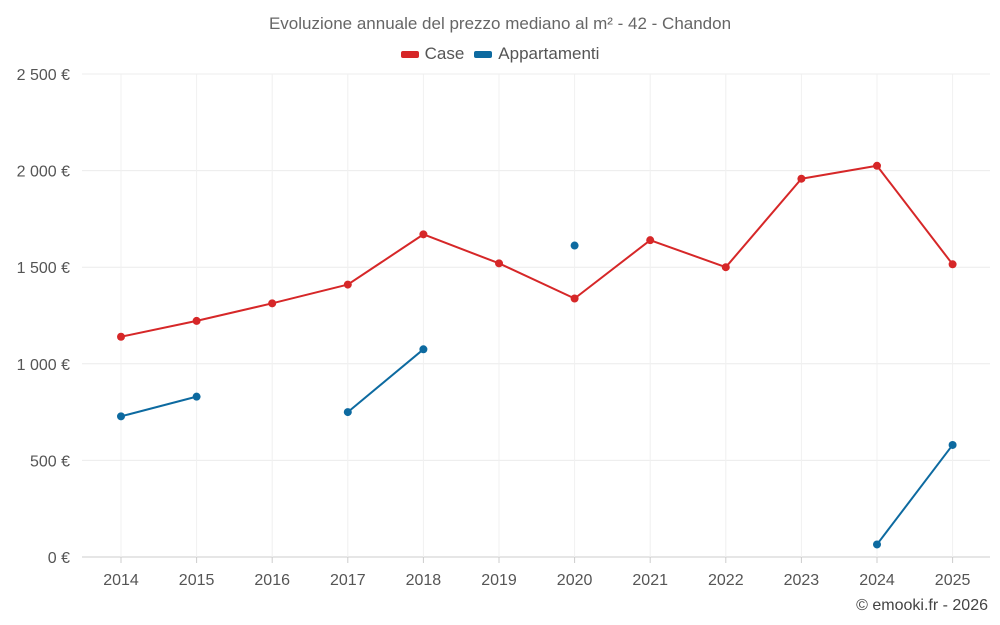  I want to click on y-tick-label: 2 000 €, so click(43, 172).